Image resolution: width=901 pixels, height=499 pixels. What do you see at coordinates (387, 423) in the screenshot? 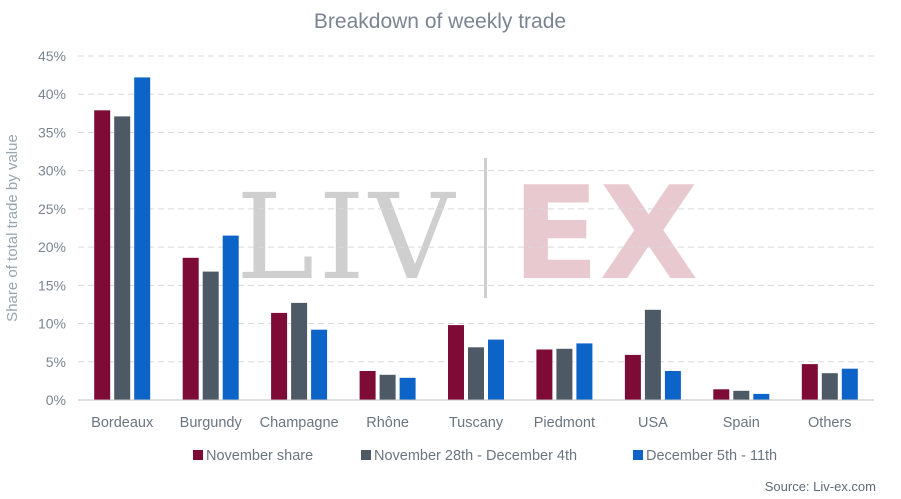
I see `x-tick-label: Rhône` at bounding box center [387, 423].